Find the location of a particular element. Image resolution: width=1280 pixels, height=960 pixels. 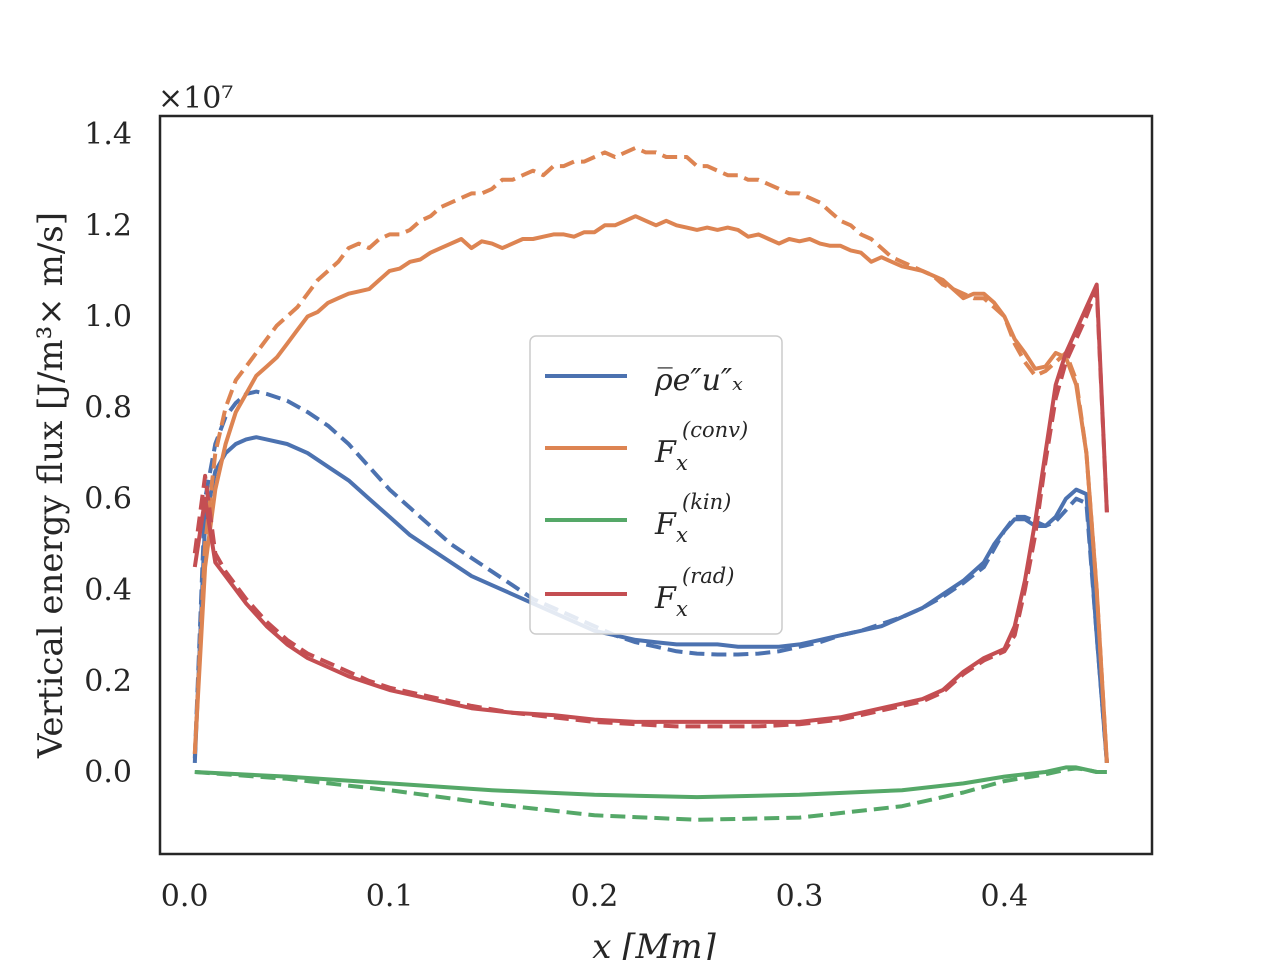

y-tick-label: 1.4 is located at coordinates (108, 134).